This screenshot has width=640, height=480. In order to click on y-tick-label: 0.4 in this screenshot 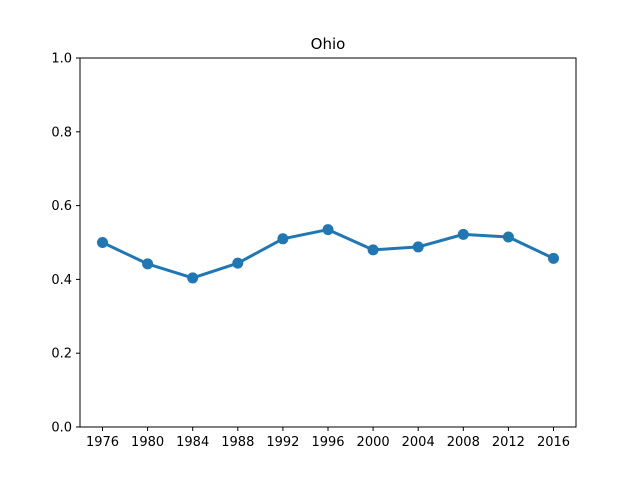, I will do `click(61, 280)`.